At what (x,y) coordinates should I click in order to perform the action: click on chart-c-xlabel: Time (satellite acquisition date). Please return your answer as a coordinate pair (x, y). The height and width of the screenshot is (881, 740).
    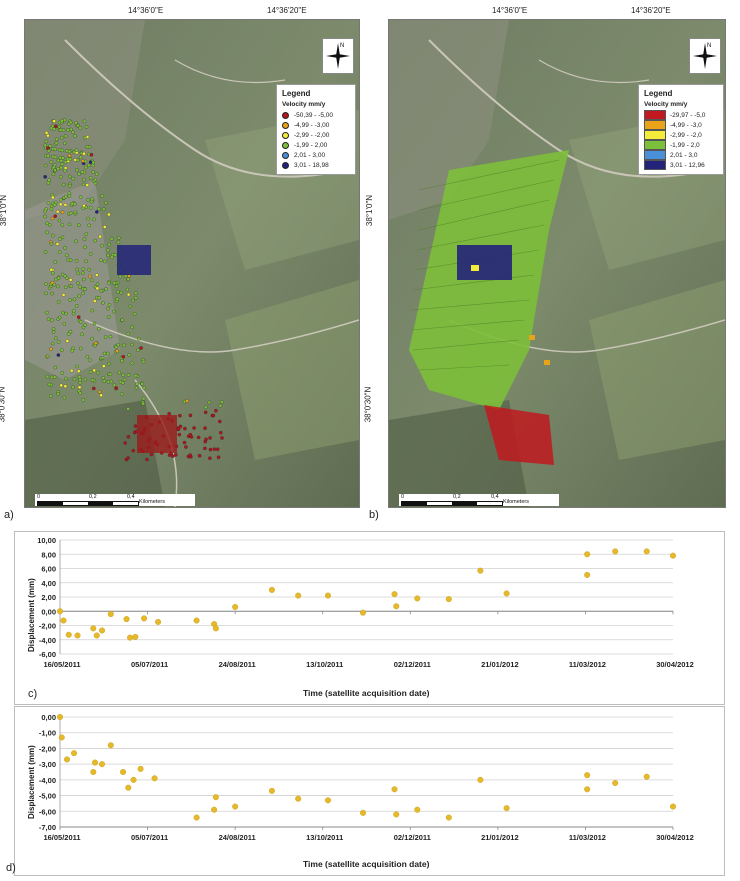
    Looking at the image, I should click on (366, 693).